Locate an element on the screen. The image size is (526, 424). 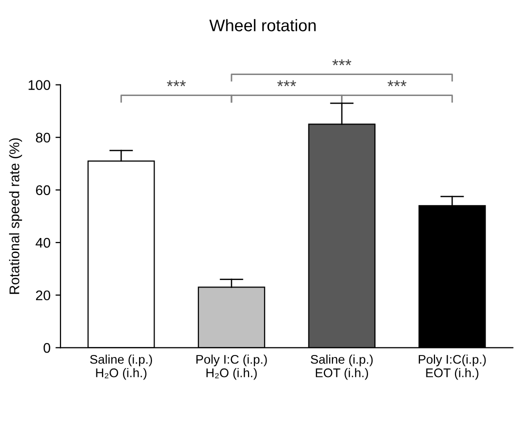
y-tick-label: 40 is located at coordinates (43, 243).